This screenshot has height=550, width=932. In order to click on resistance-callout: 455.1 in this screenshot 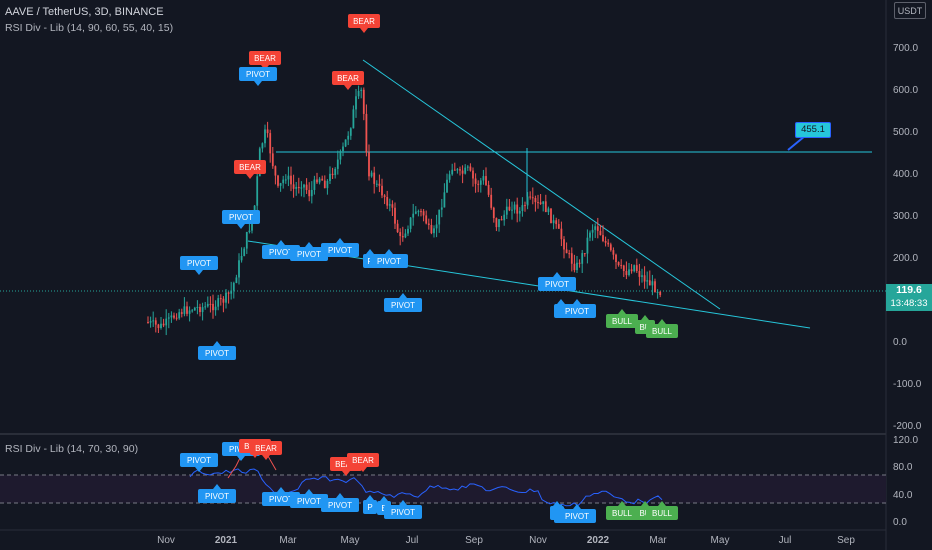, I will do `click(813, 130)`.